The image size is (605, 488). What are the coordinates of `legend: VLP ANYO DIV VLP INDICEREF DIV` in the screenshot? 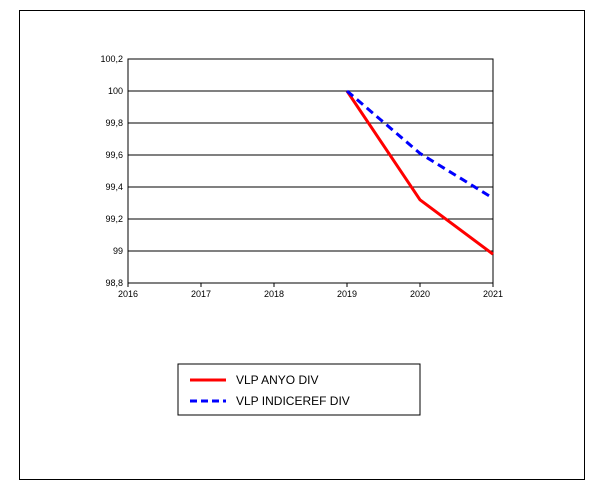 It's located at (299, 389).